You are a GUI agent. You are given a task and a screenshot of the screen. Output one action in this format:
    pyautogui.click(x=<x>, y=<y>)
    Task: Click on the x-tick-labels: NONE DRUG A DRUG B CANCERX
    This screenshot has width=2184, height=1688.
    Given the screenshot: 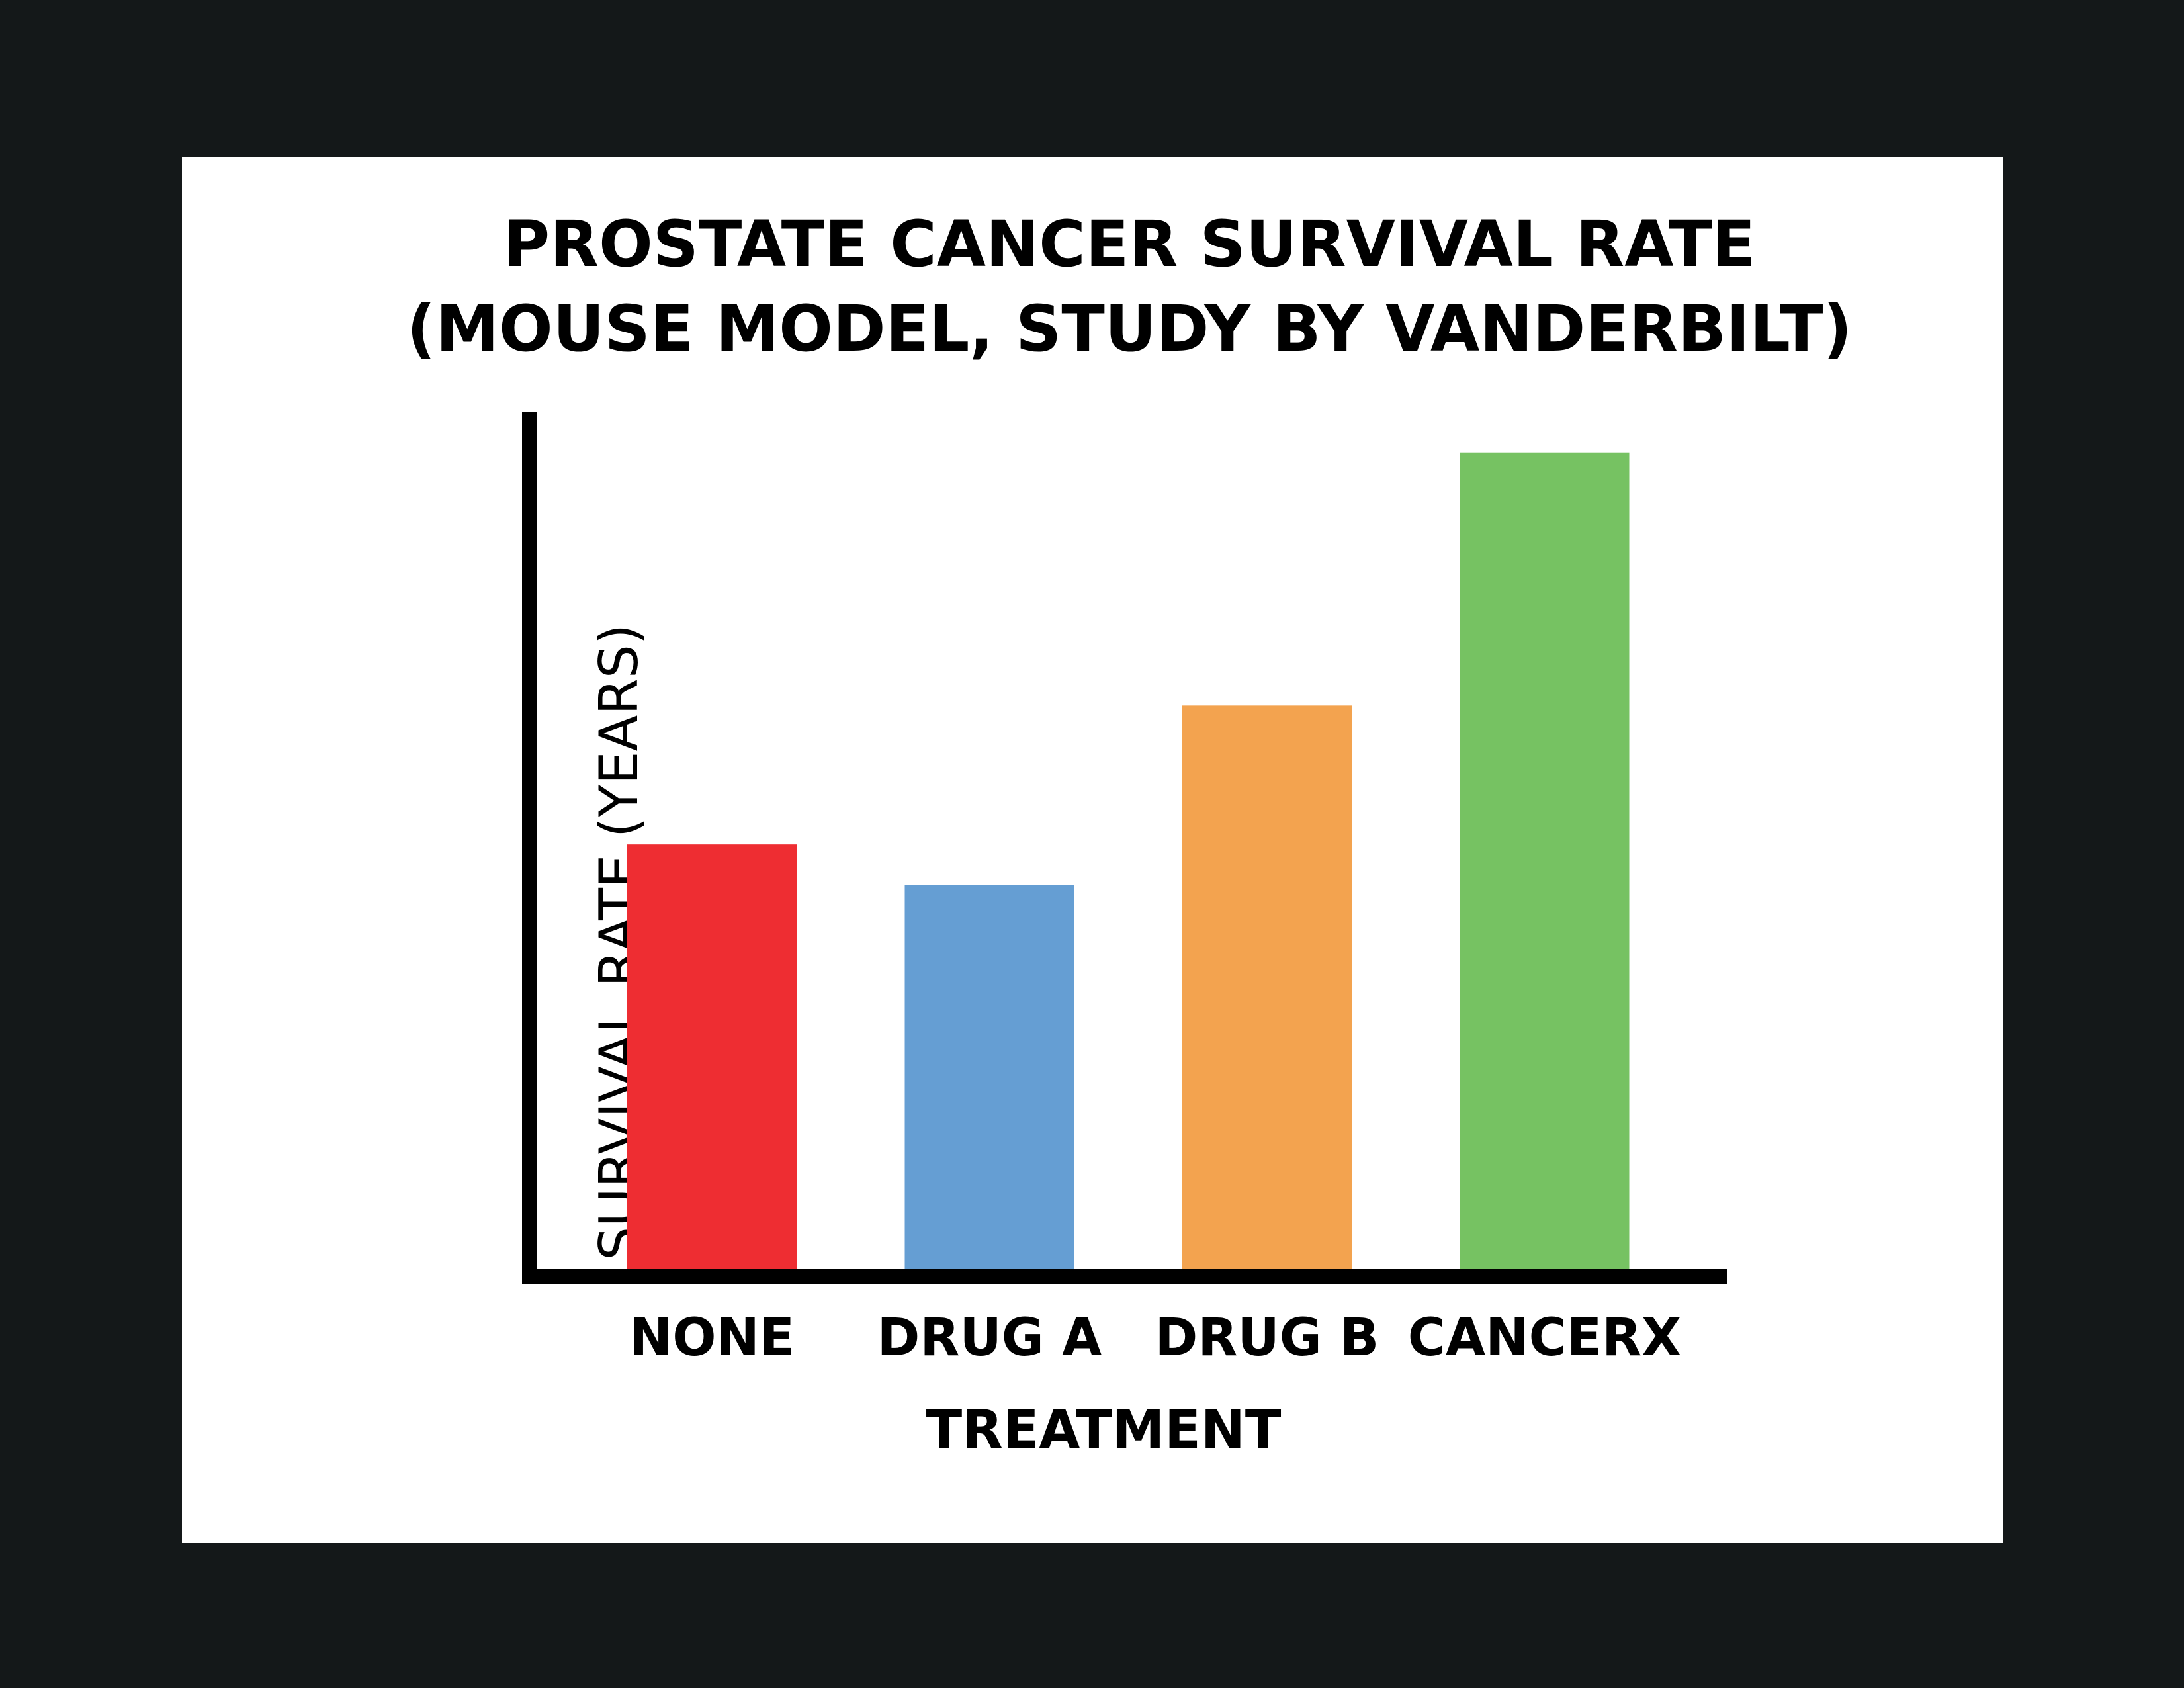 What is the action you would take?
    pyautogui.click(x=1155, y=1338)
    